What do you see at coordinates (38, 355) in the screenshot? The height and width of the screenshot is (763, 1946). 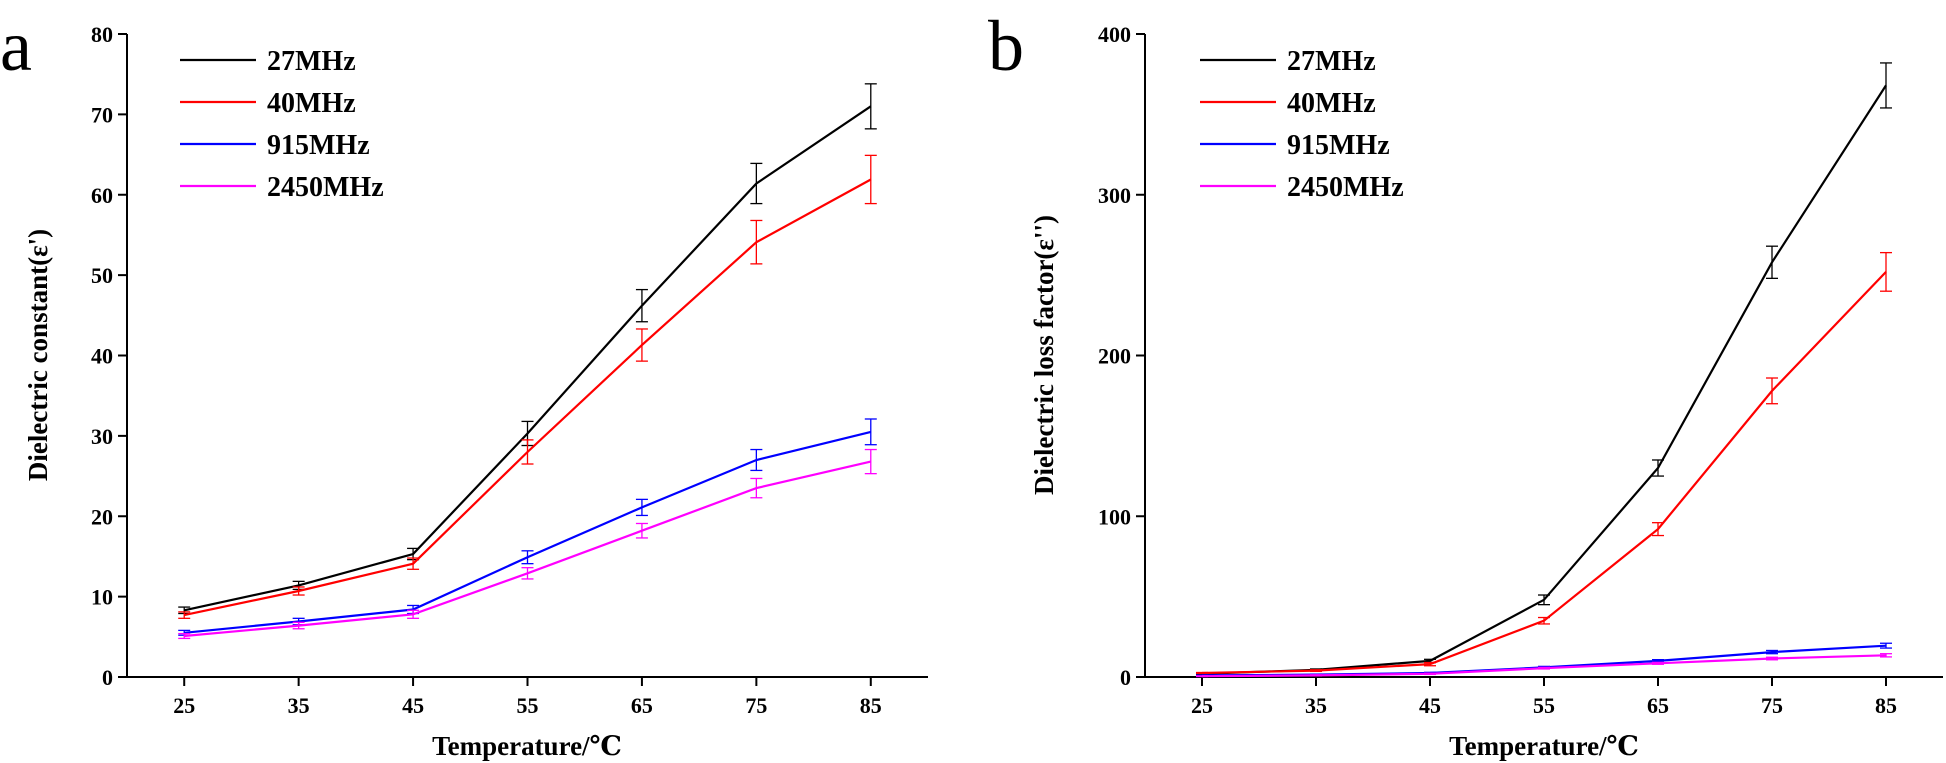 I see `y-axis-title-a: Dielectric constant(ε')` at bounding box center [38, 355].